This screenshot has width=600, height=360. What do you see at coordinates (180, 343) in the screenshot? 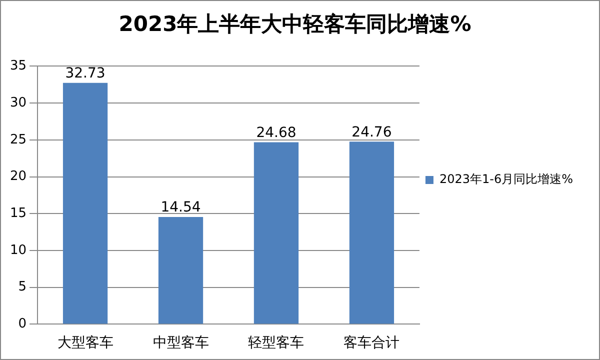
I see `x-tick-label: 中型客车` at bounding box center [180, 343].